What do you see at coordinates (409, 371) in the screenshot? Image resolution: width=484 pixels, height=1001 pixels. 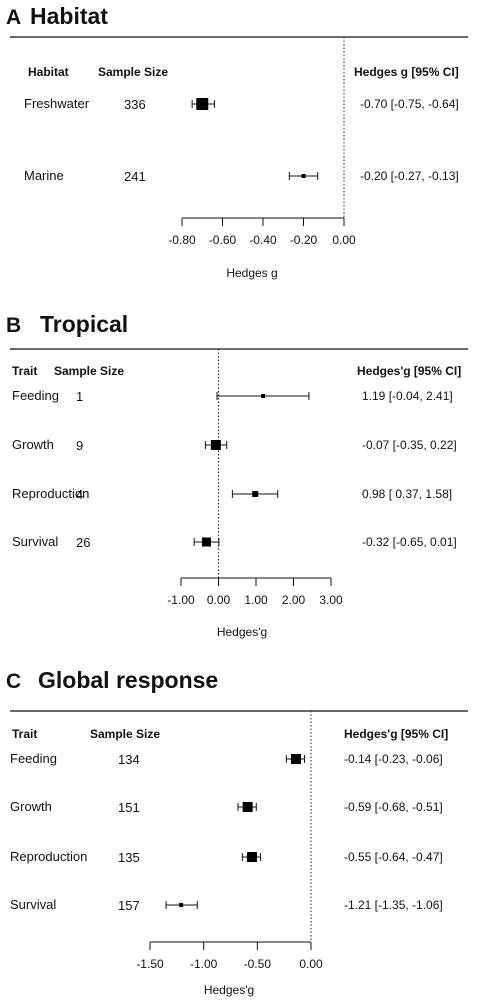 I see `panel-b-ci-header: Hedges'g [95% CI]` at bounding box center [409, 371].